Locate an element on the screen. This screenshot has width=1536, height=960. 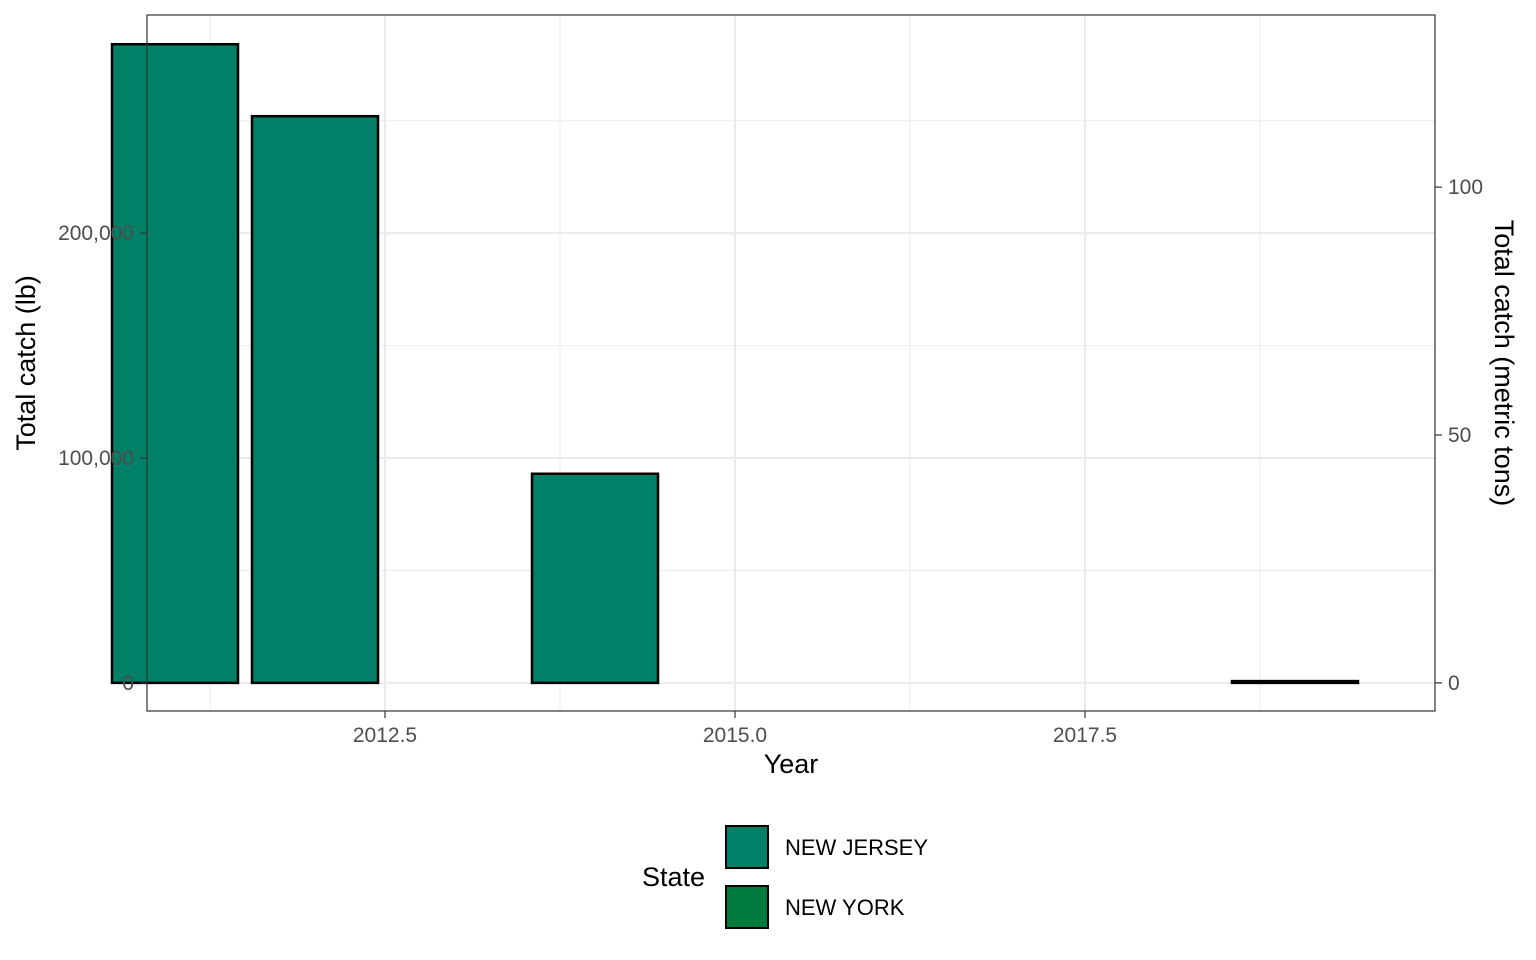
bar-new-york-2019 is located at coordinates (1295, 682).